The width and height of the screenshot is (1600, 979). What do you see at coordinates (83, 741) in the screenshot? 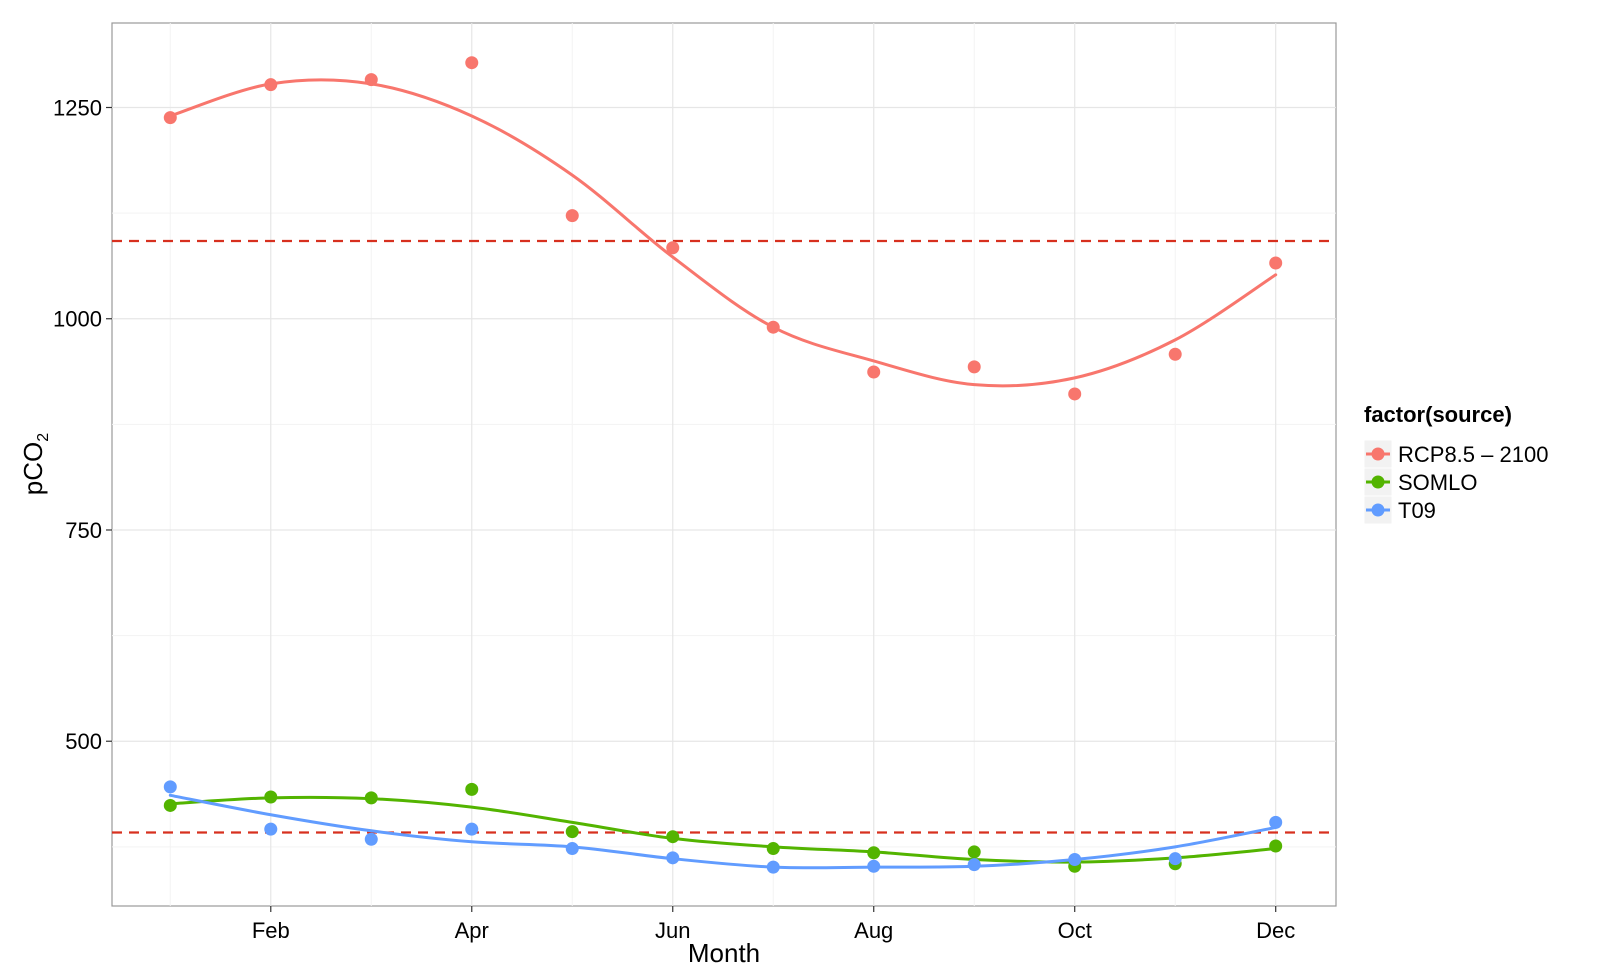
I see `y-tick-label-0: 500` at bounding box center [83, 741].